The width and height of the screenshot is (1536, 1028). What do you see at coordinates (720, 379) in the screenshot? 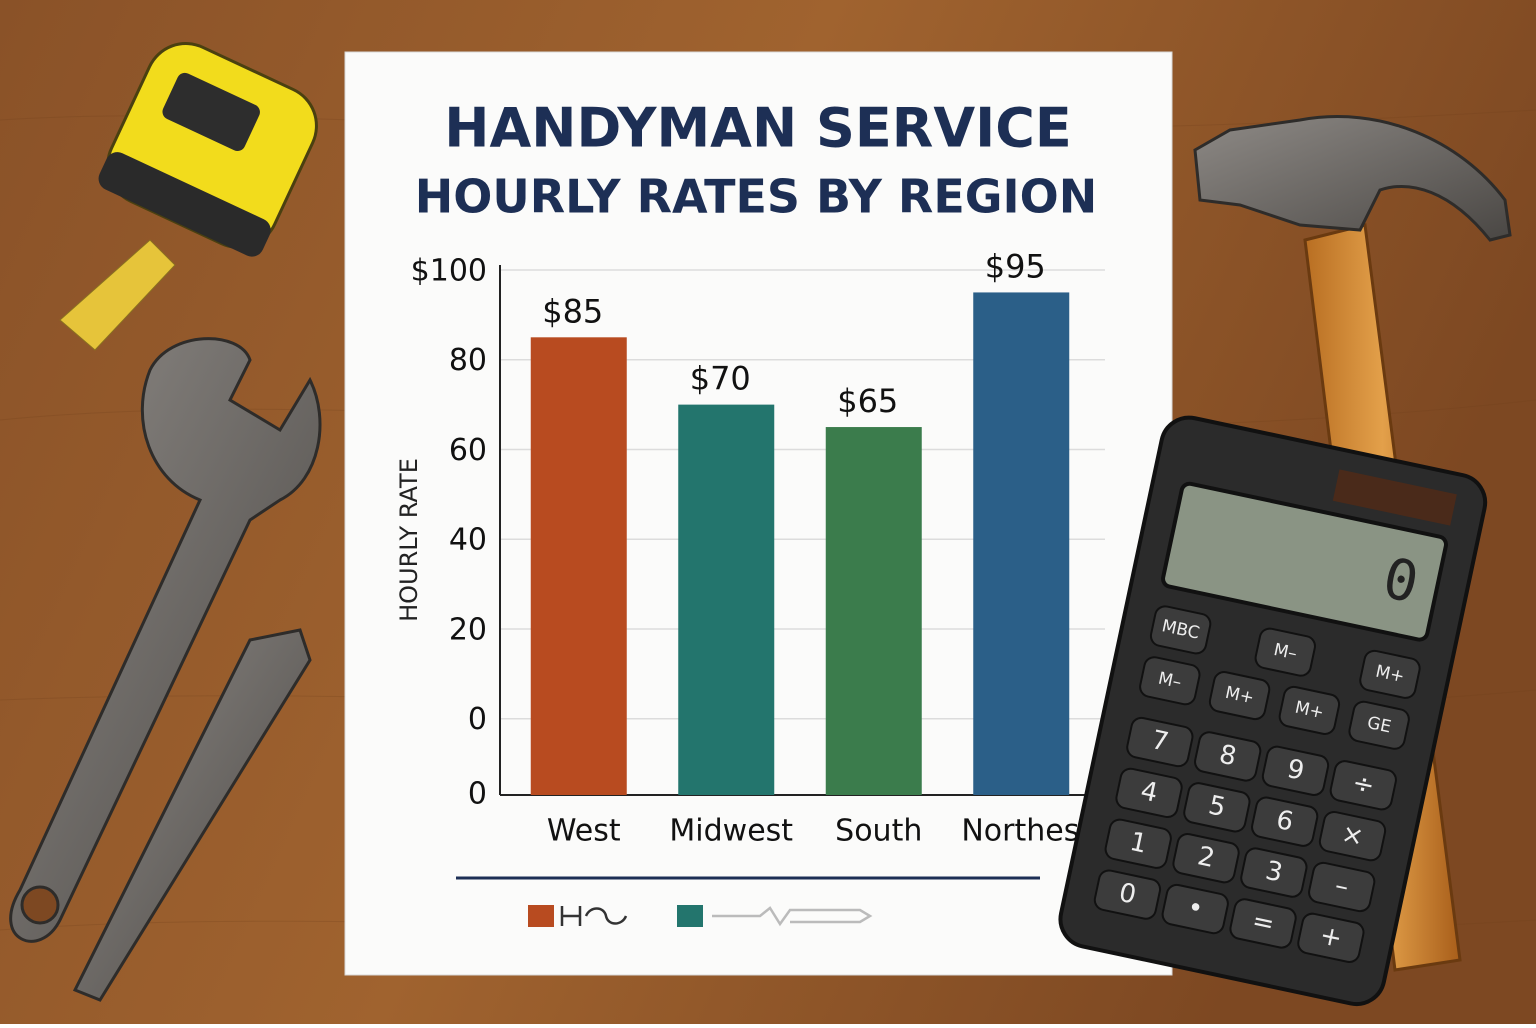
I see `data-label: $70` at bounding box center [720, 379].